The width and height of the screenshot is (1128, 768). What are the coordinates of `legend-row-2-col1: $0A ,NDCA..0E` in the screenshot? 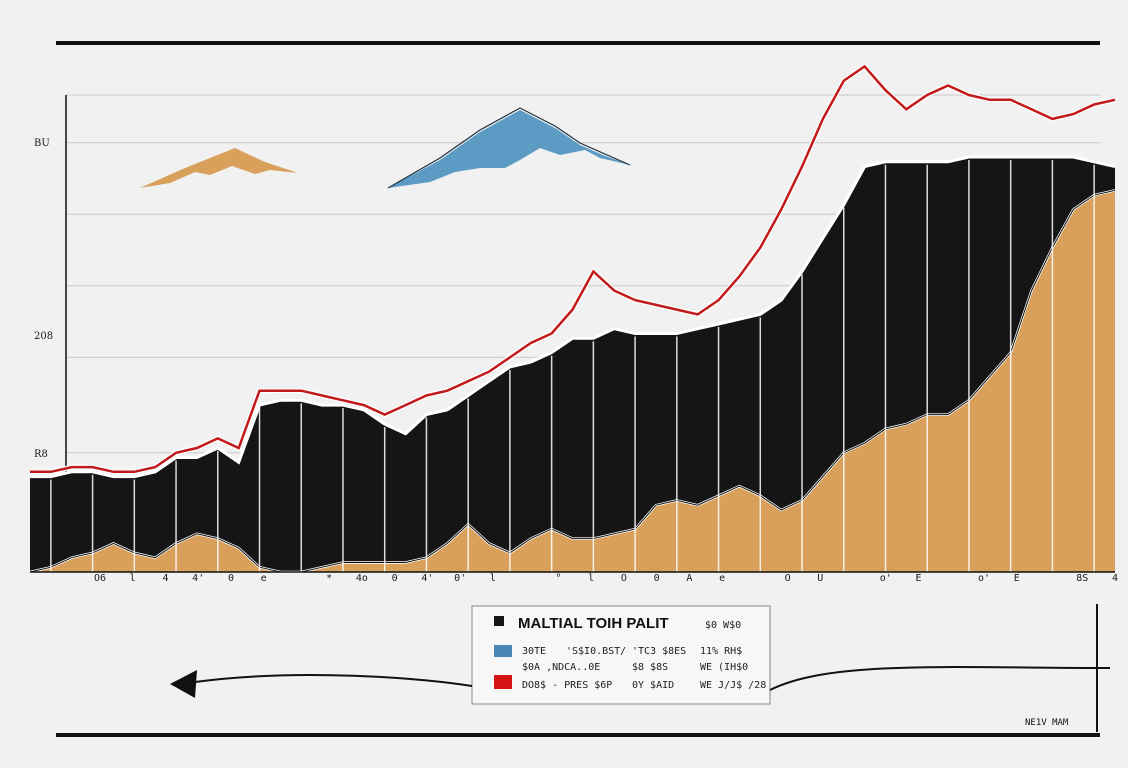 It's located at (561, 667).